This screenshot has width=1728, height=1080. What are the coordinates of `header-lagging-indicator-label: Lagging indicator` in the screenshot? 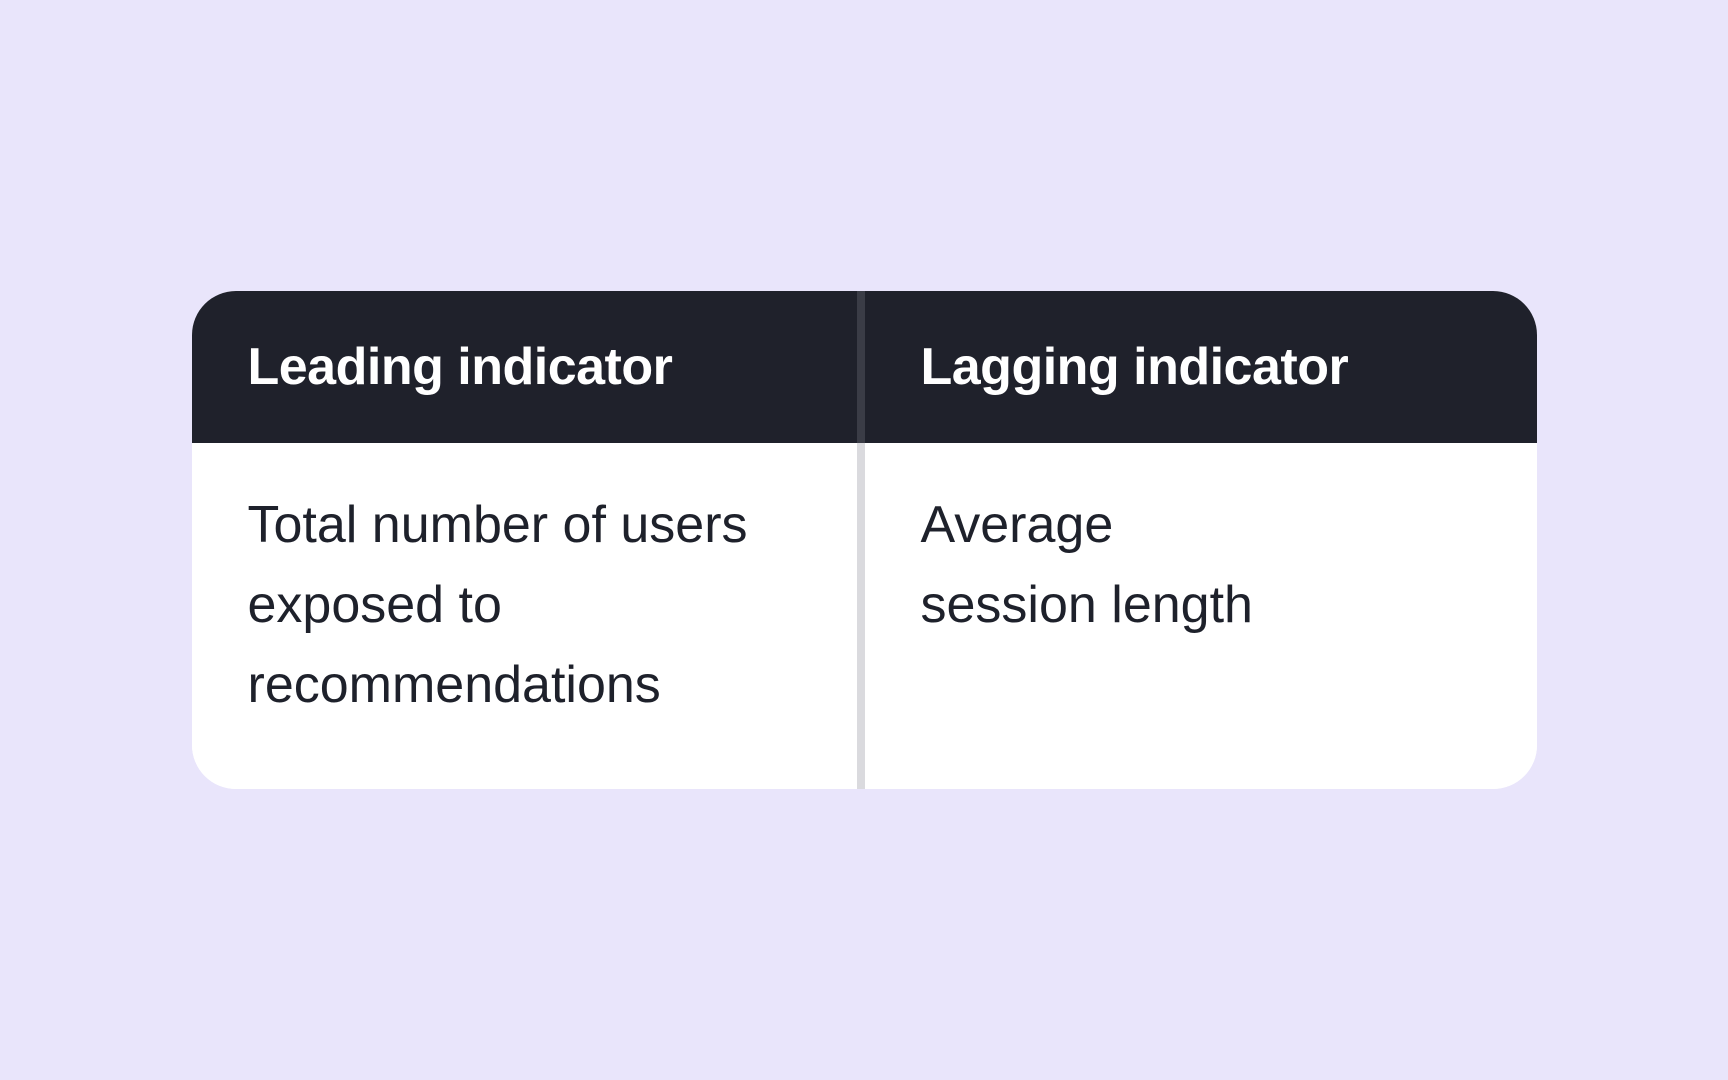 It's located at (1134, 367).